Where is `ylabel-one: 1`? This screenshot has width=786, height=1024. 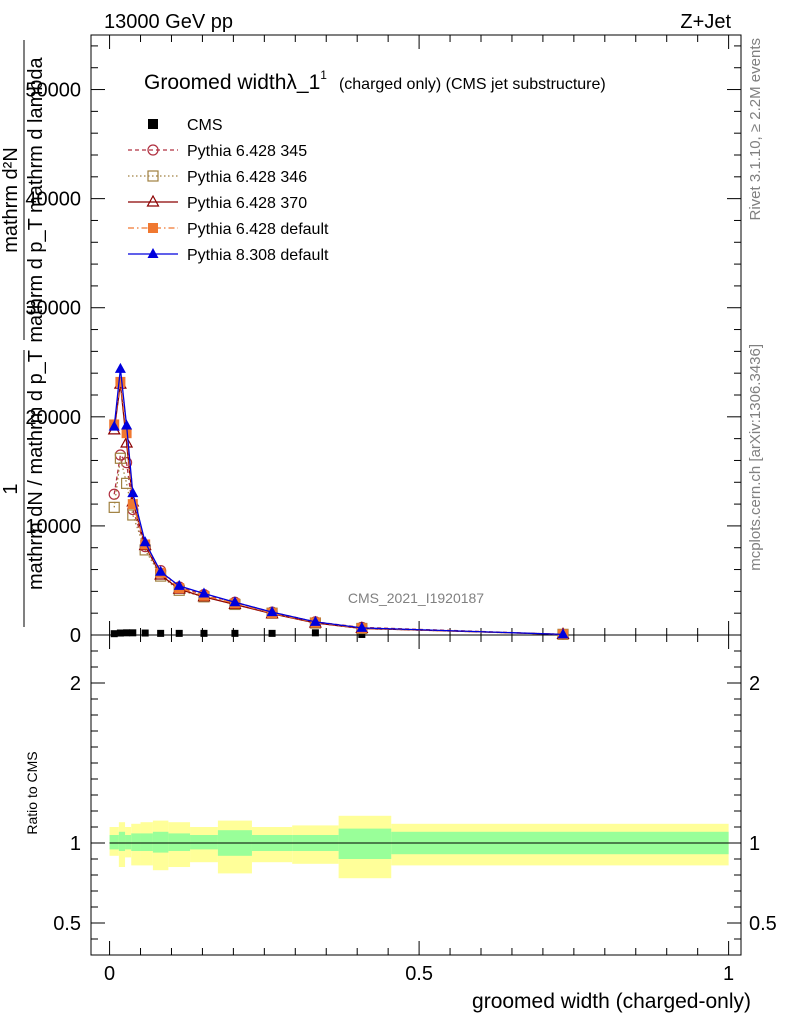 ylabel-one: 1 is located at coordinates (11, 488).